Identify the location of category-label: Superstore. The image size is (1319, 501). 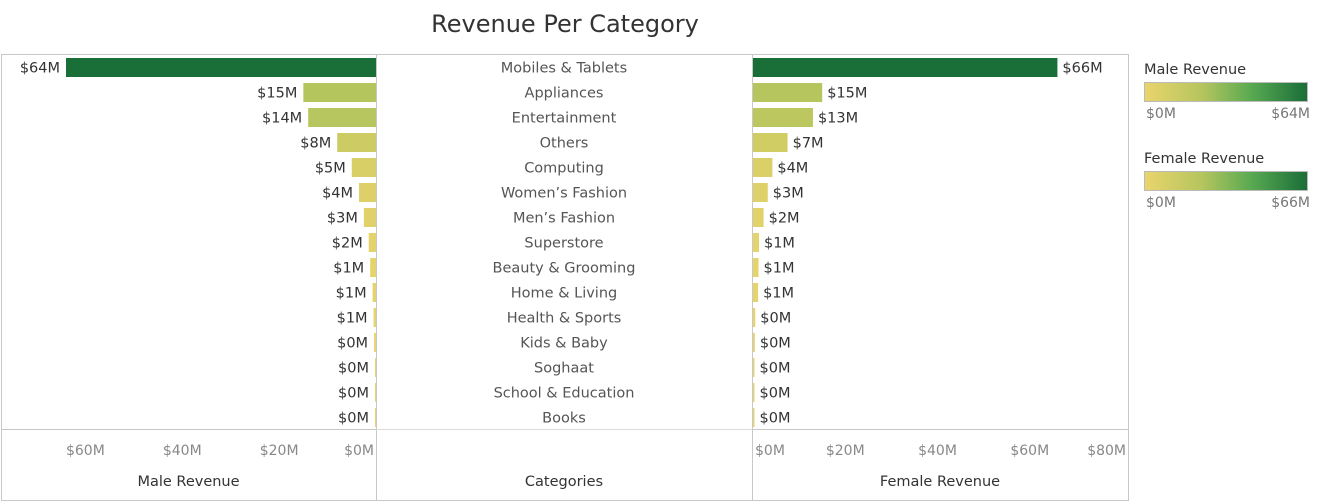
(563, 244).